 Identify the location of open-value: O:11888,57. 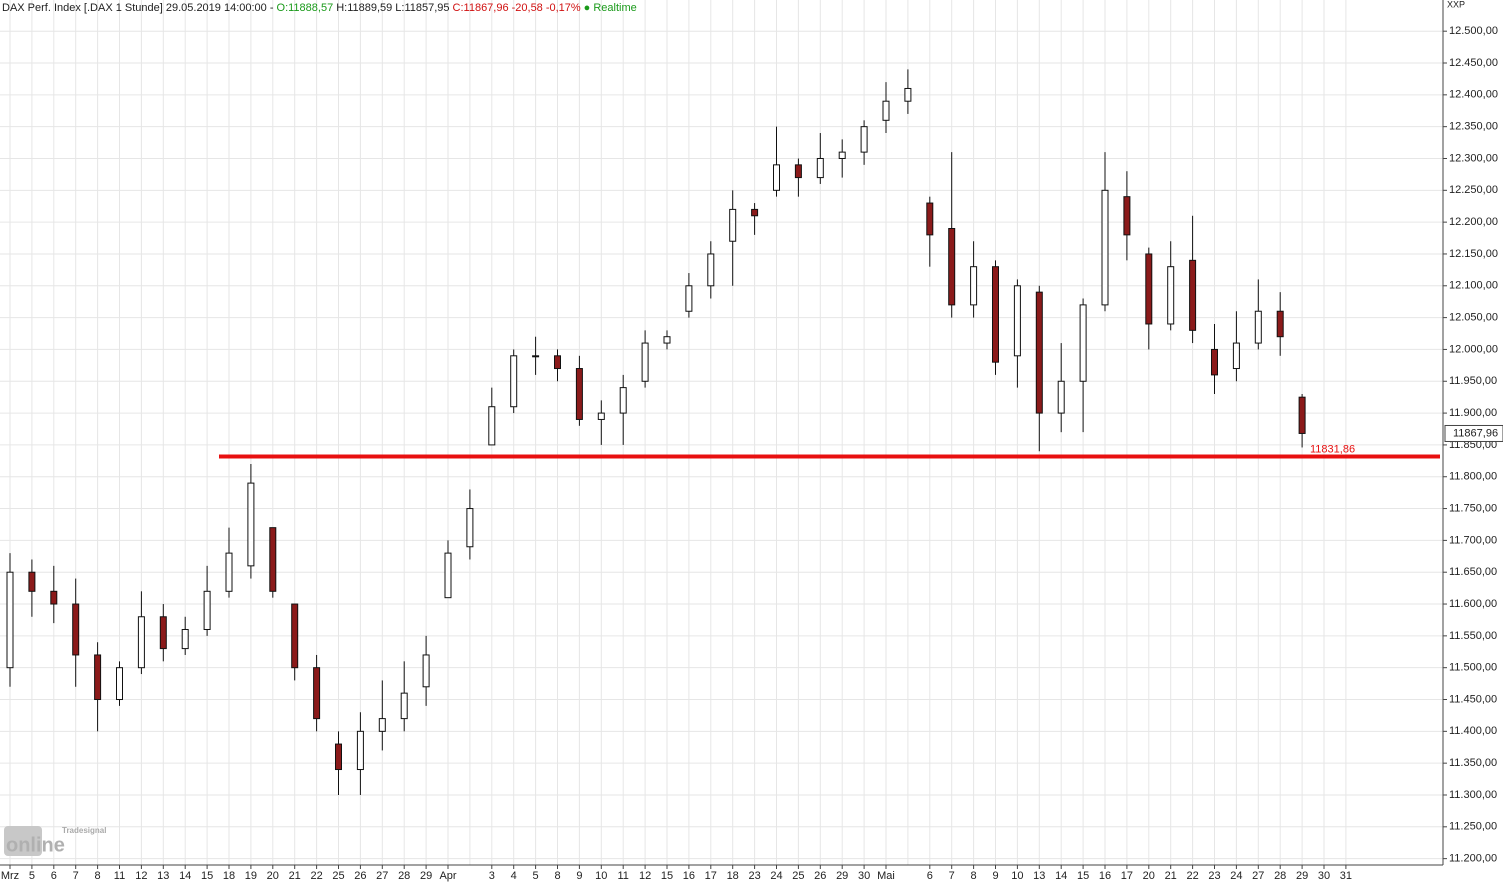
(305, 8).